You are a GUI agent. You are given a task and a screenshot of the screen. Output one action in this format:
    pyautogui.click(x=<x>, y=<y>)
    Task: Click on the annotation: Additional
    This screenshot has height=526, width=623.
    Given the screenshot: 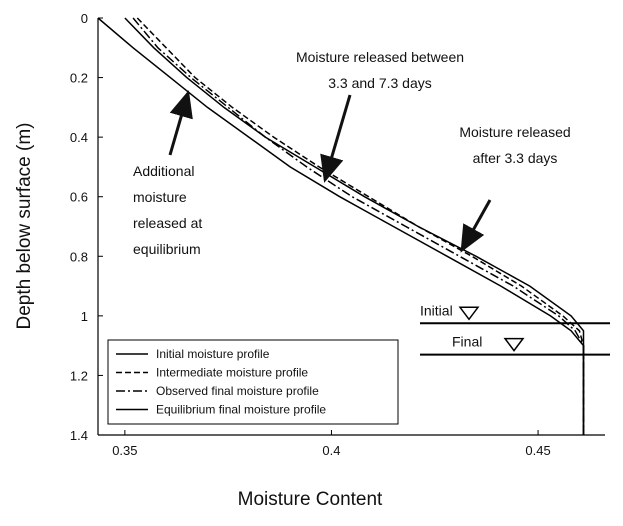 What is the action you would take?
    pyautogui.click(x=164, y=171)
    